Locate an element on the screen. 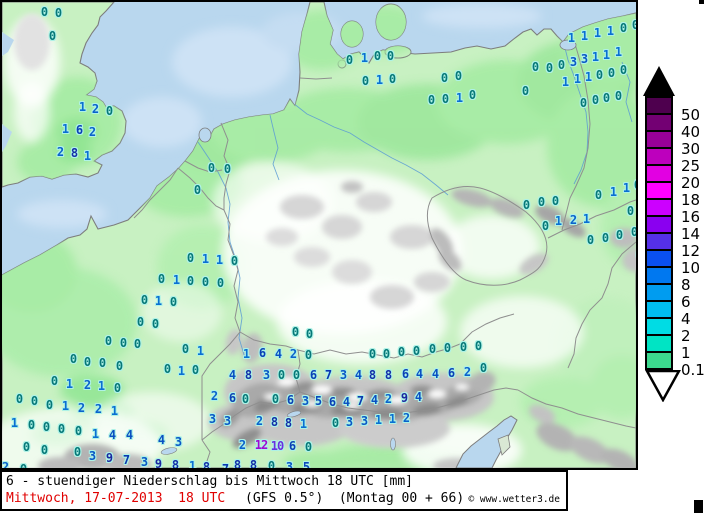  model-run-info: (GFS 0.5°) (Montag 00 + 66) is located at coordinates (355, 498).